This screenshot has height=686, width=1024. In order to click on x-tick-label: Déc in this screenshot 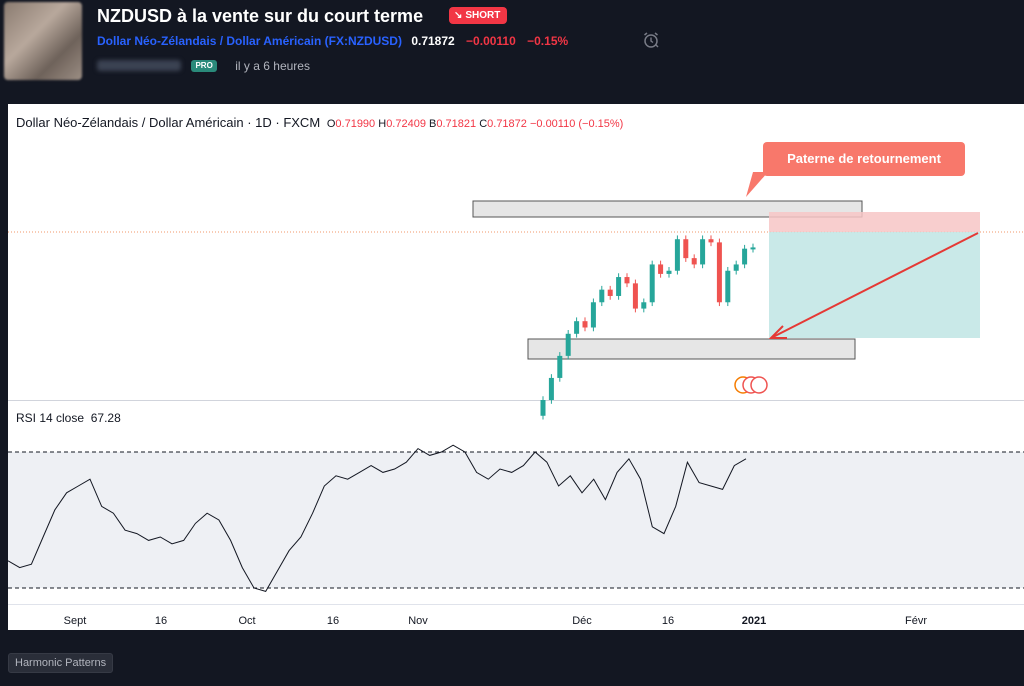, I will do `click(582, 621)`.